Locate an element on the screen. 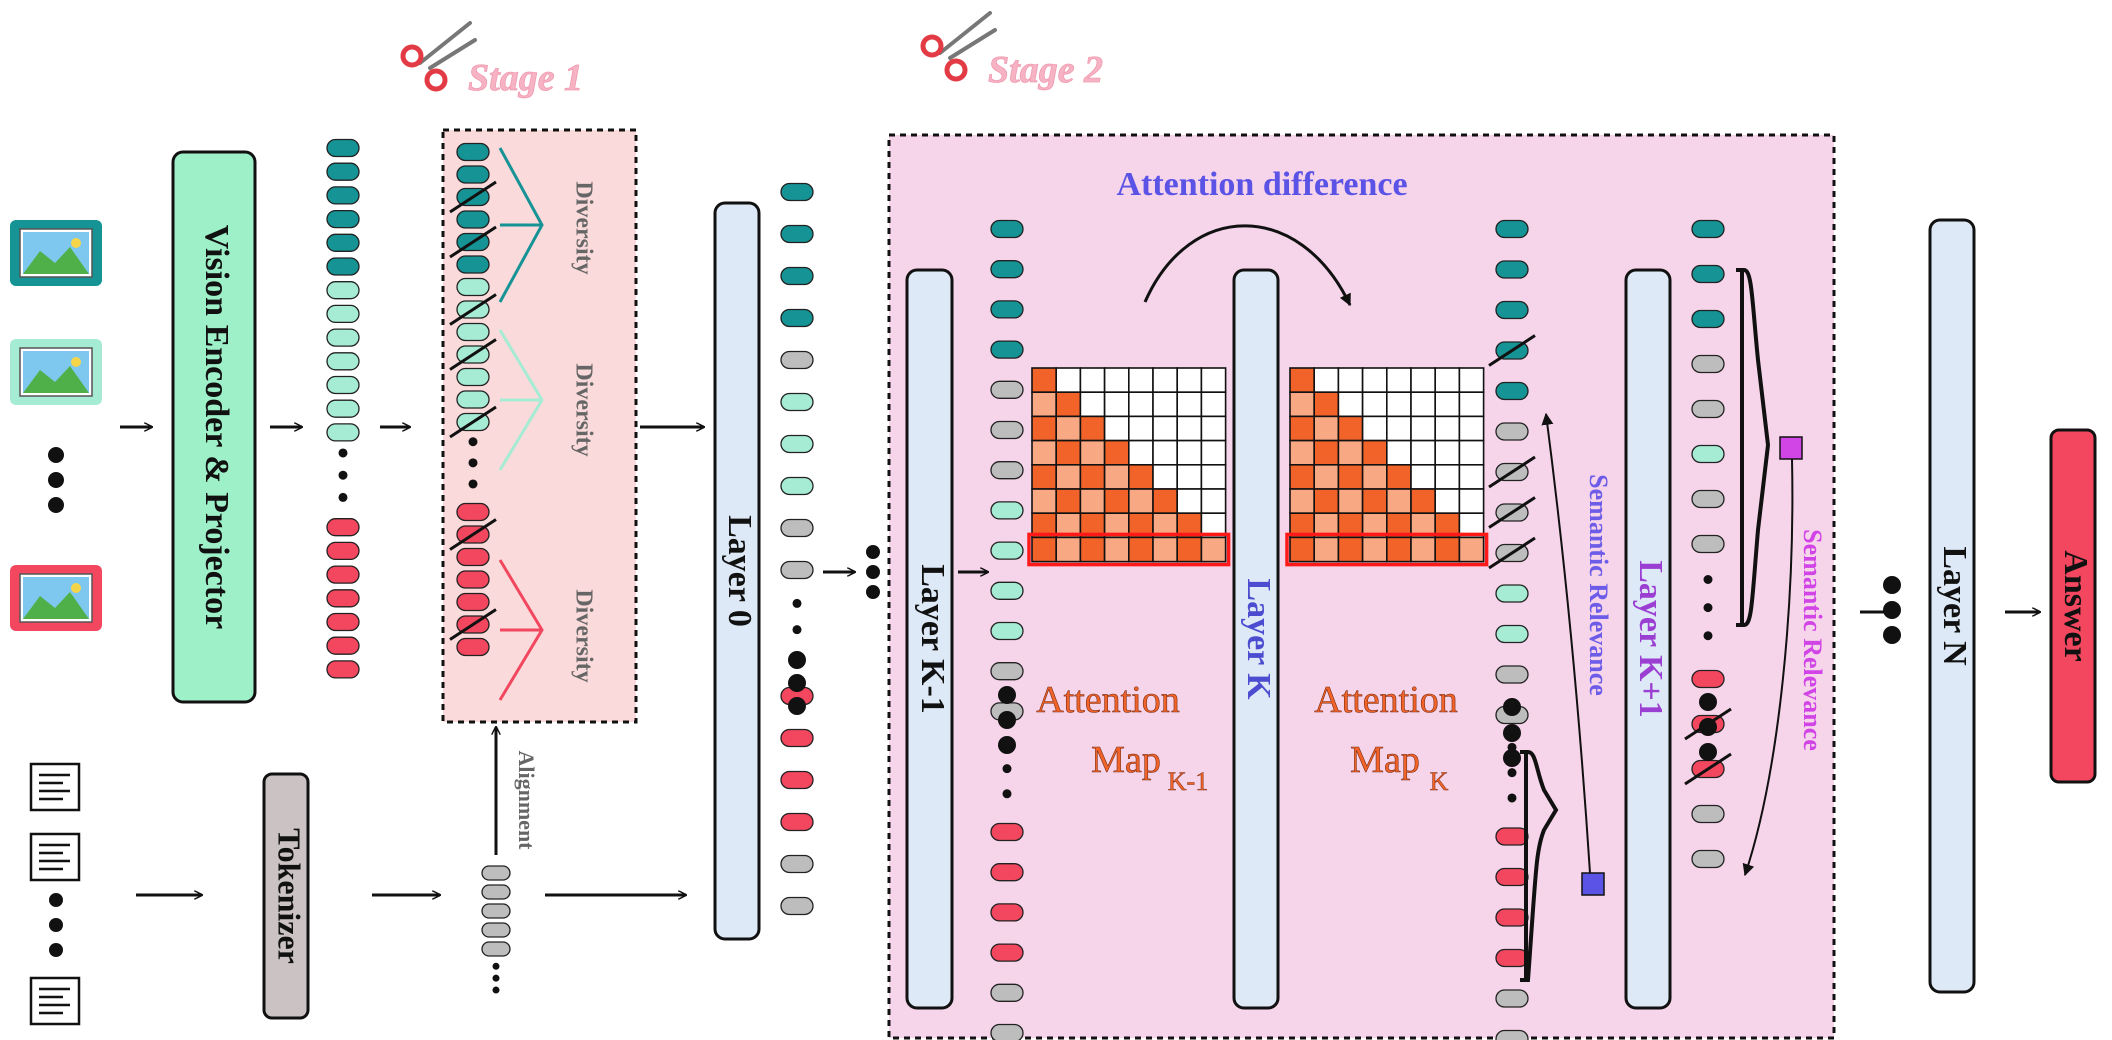  layer-k-plus-1-label: Layer K+1 is located at coordinates (1650, 639).